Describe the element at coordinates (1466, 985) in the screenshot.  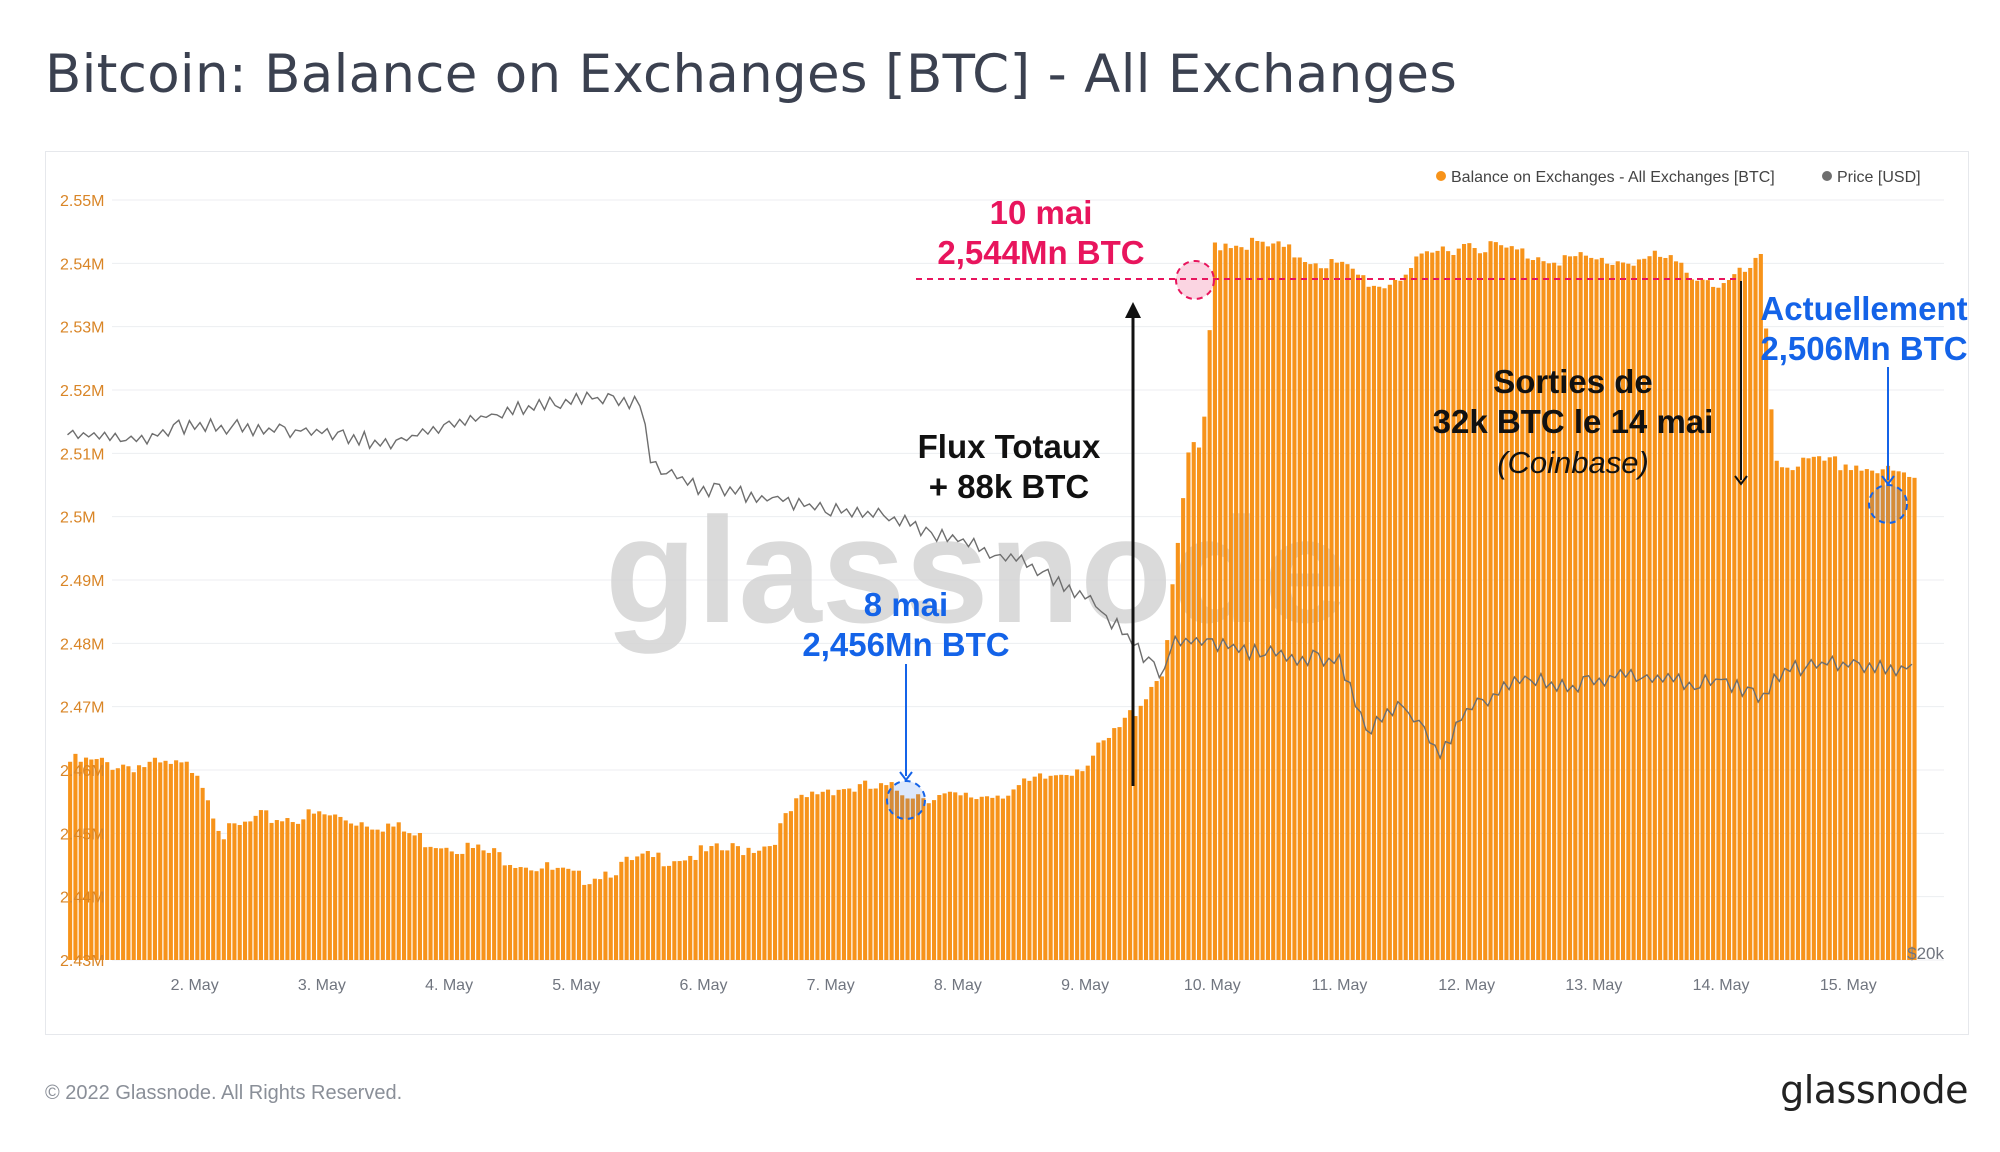
I see `x-tick-label: 12. May` at that location.